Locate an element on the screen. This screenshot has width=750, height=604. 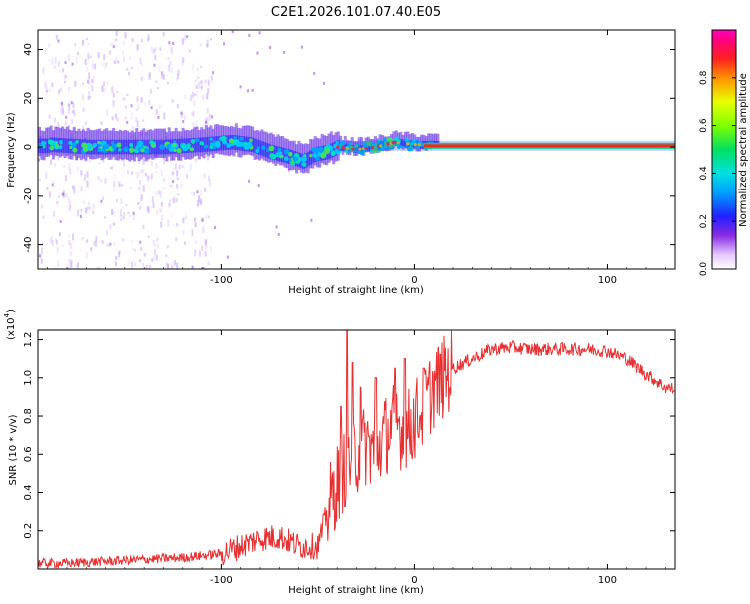
colorbar-tick-label: 0.4 is located at coordinates (704, 173).